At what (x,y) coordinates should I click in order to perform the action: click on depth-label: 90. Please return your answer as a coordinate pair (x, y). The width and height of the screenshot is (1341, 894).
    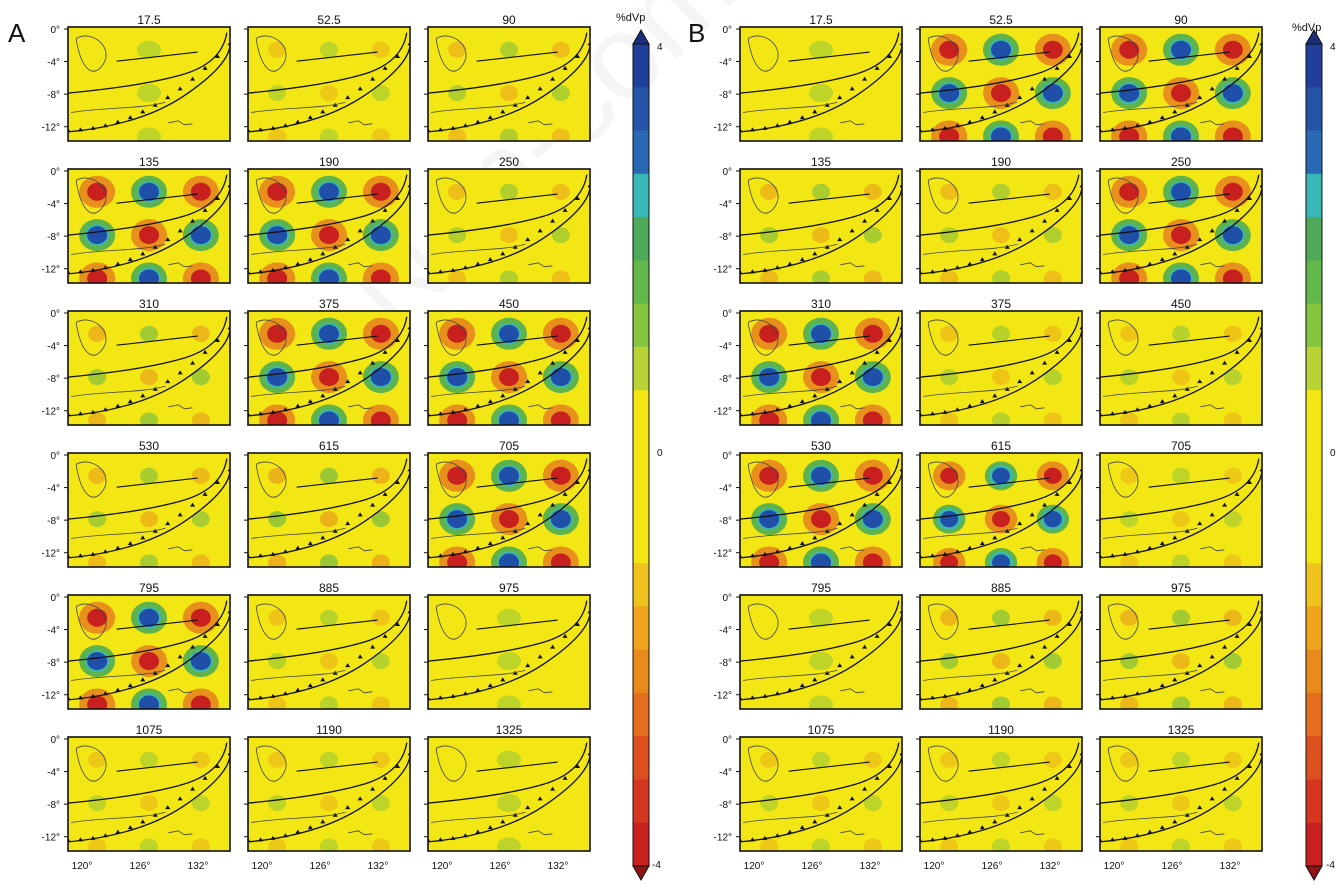
    Looking at the image, I should click on (509, 20).